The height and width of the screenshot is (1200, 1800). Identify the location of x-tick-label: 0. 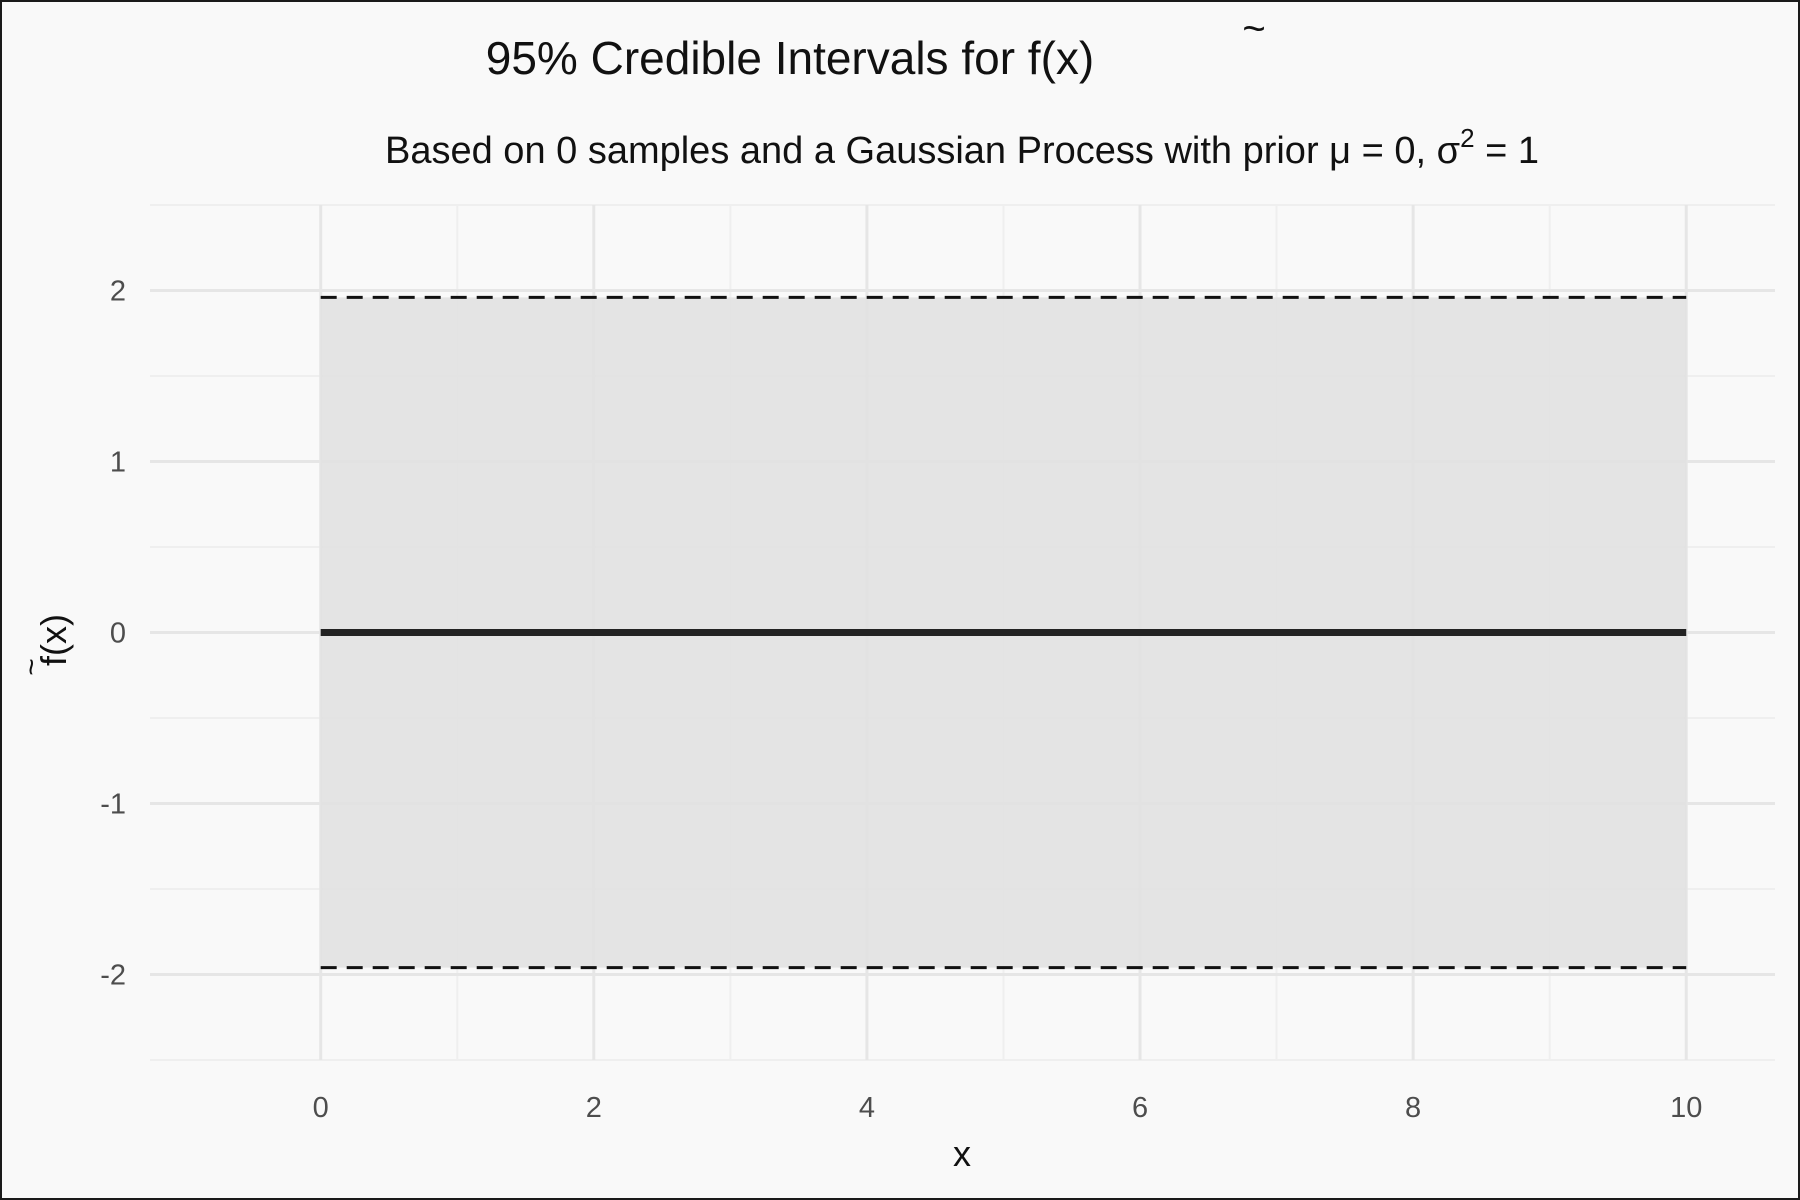
(321, 1108).